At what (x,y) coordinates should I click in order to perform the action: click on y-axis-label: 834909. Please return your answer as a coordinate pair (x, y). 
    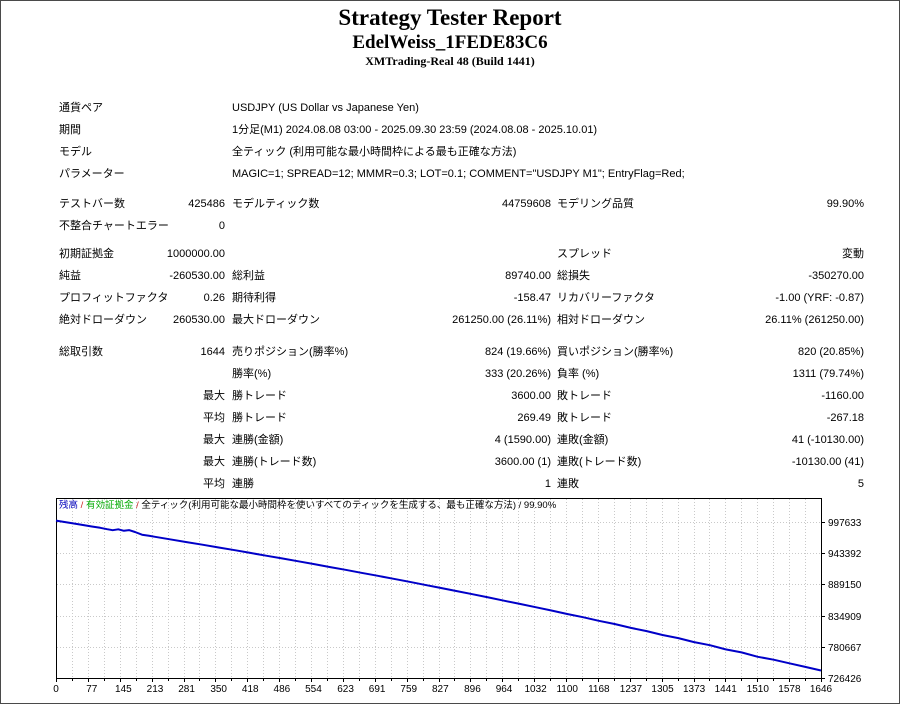
    Looking at the image, I should click on (845, 617).